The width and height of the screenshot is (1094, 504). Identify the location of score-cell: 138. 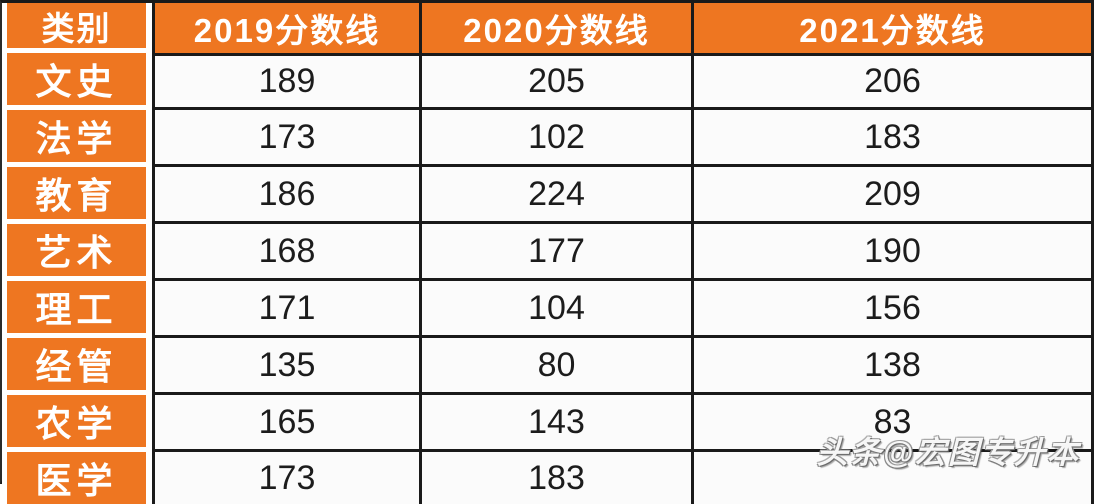
(894, 366).